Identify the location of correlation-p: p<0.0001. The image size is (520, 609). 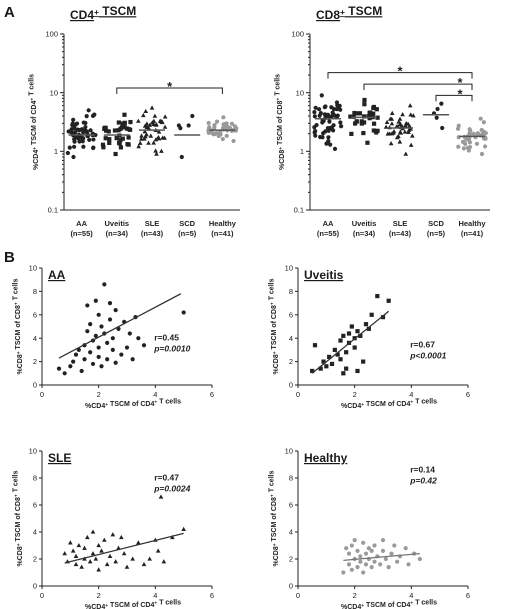
(427, 356).